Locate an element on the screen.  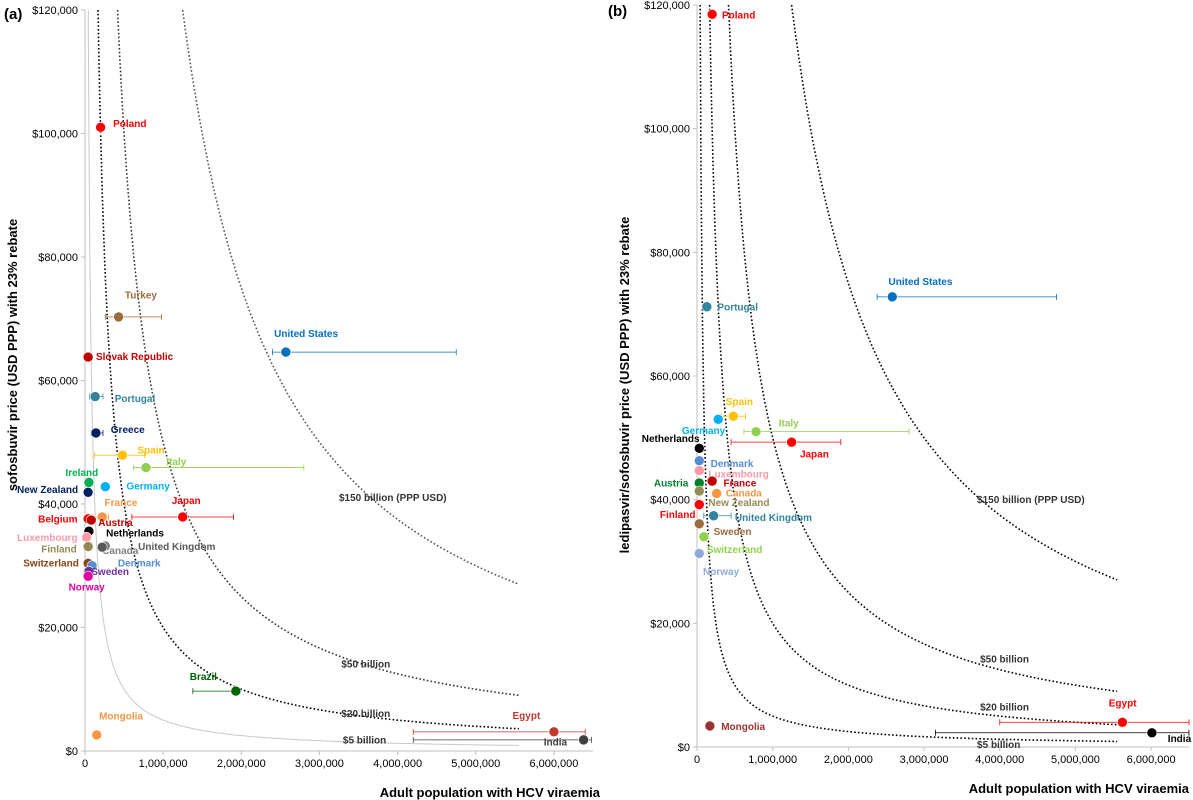
panel-b-point-france is located at coordinates (712, 481).